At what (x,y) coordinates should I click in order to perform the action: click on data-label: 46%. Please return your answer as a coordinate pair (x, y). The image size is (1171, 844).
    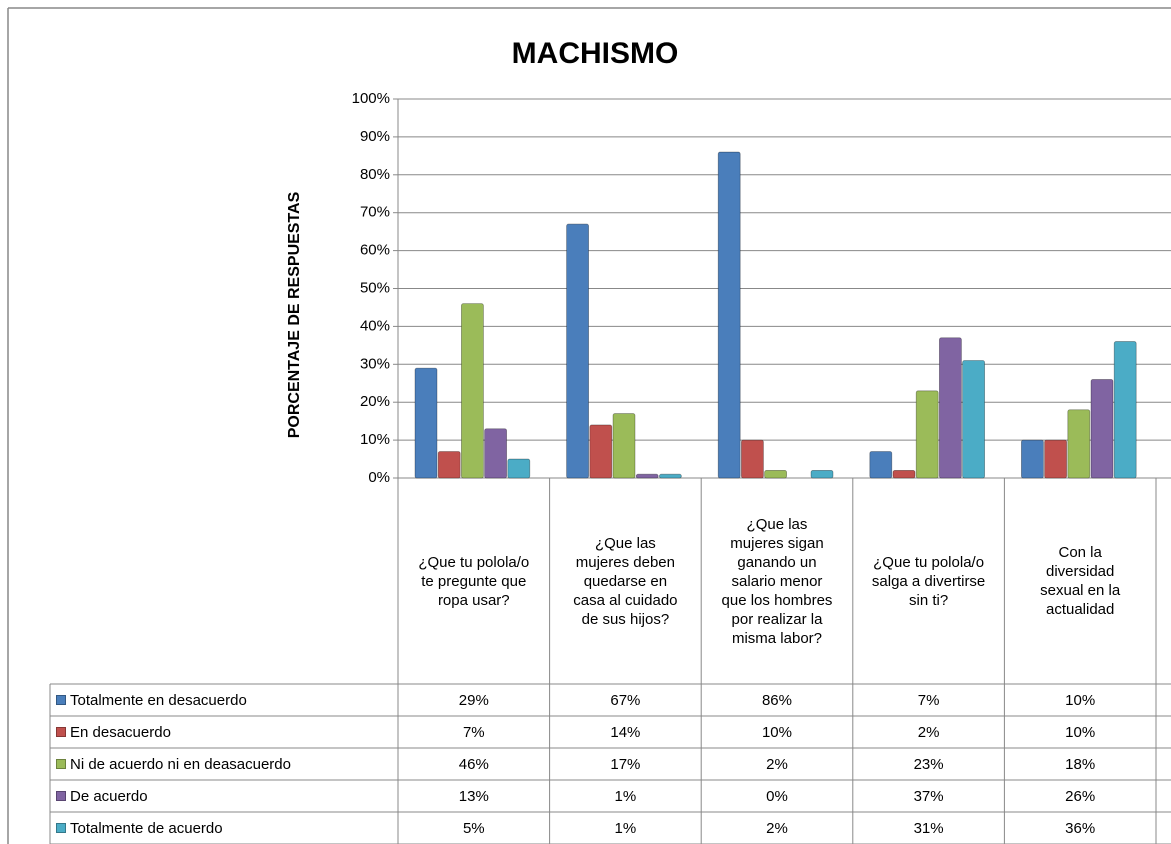
    Looking at the image, I should click on (473, 764).